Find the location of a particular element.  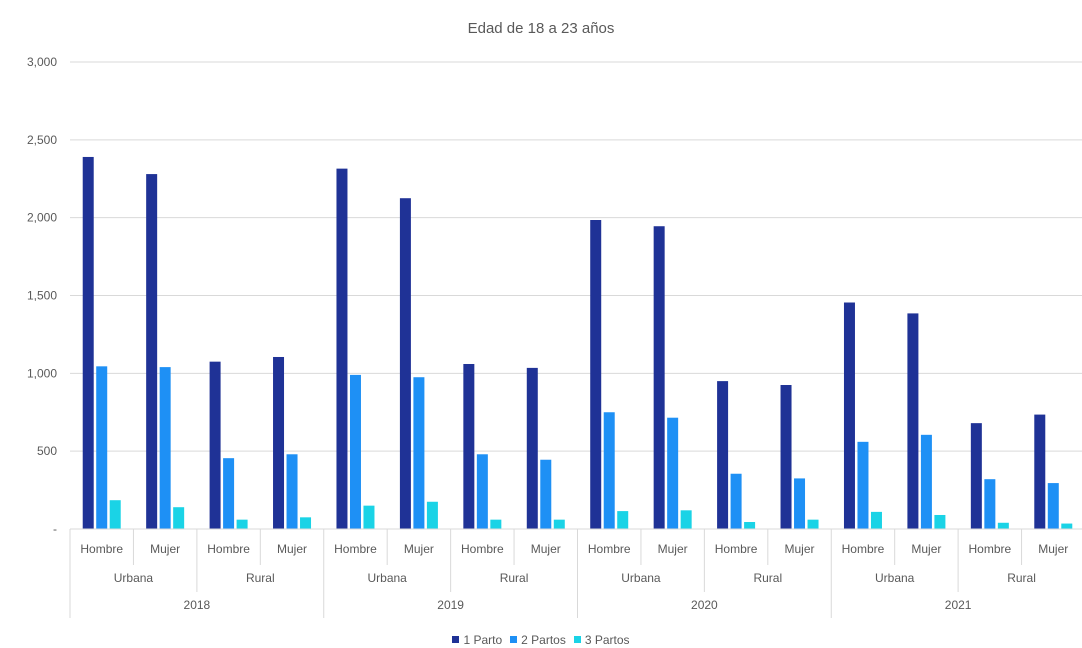

legend-label: 3 Partos is located at coordinates (607, 639).